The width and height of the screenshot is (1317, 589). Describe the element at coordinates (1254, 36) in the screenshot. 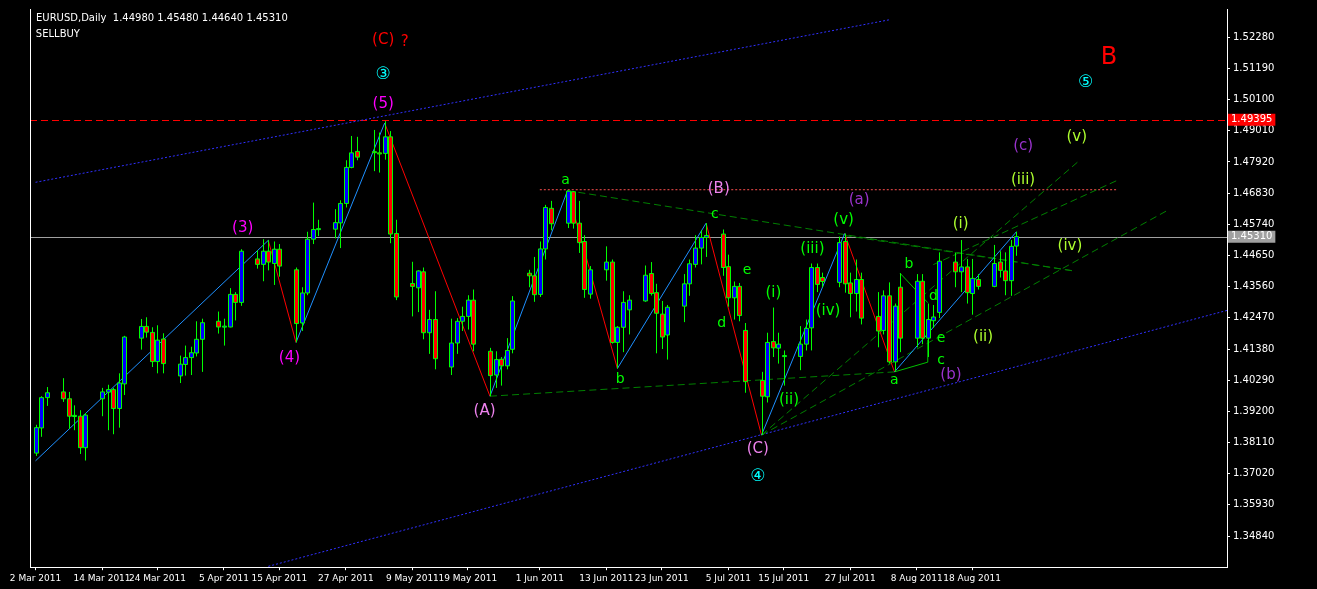

I see `y-tick-label: 1.52280` at that location.